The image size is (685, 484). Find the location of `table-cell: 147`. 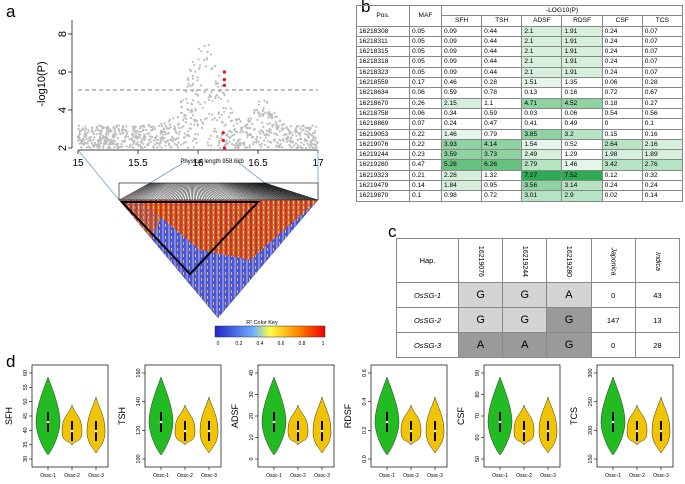

table-cell: 147 is located at coordinates (613, 320).